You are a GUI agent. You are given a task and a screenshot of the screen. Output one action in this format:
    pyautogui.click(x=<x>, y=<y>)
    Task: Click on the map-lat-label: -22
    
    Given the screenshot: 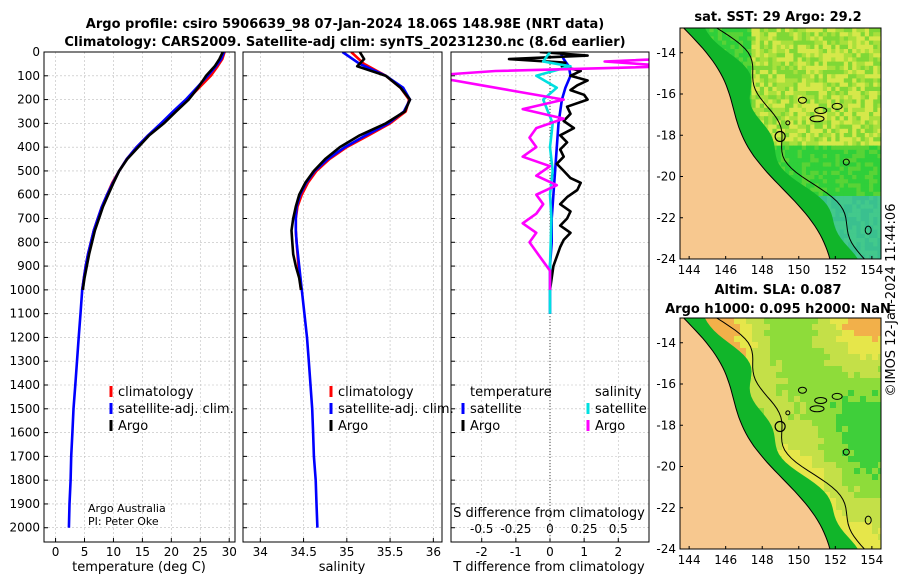 What is the action you would take?
    pyautogui.click(x=666, y=218)
    